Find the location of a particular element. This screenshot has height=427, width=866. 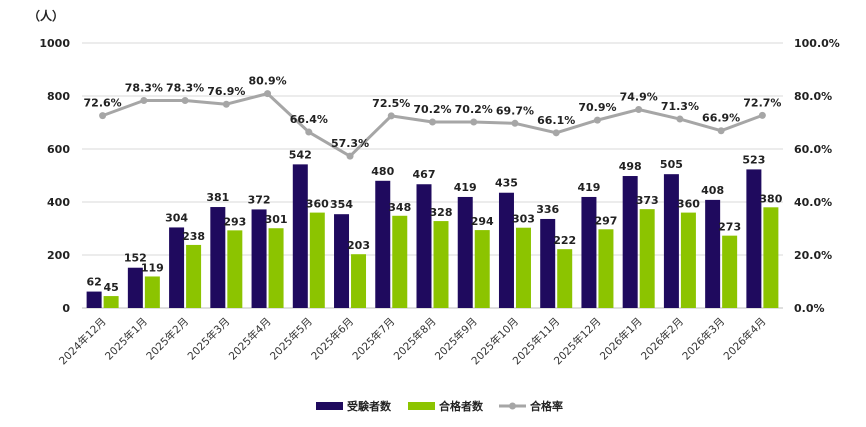

rate-value-label: 74.9% is located at coordinates (639, 97).